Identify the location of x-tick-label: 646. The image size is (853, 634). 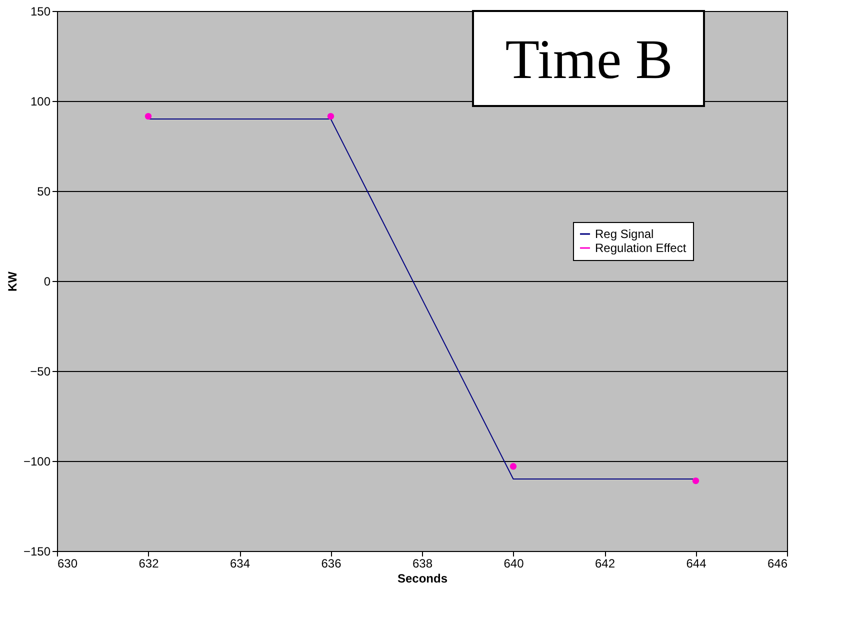
(777, 563).